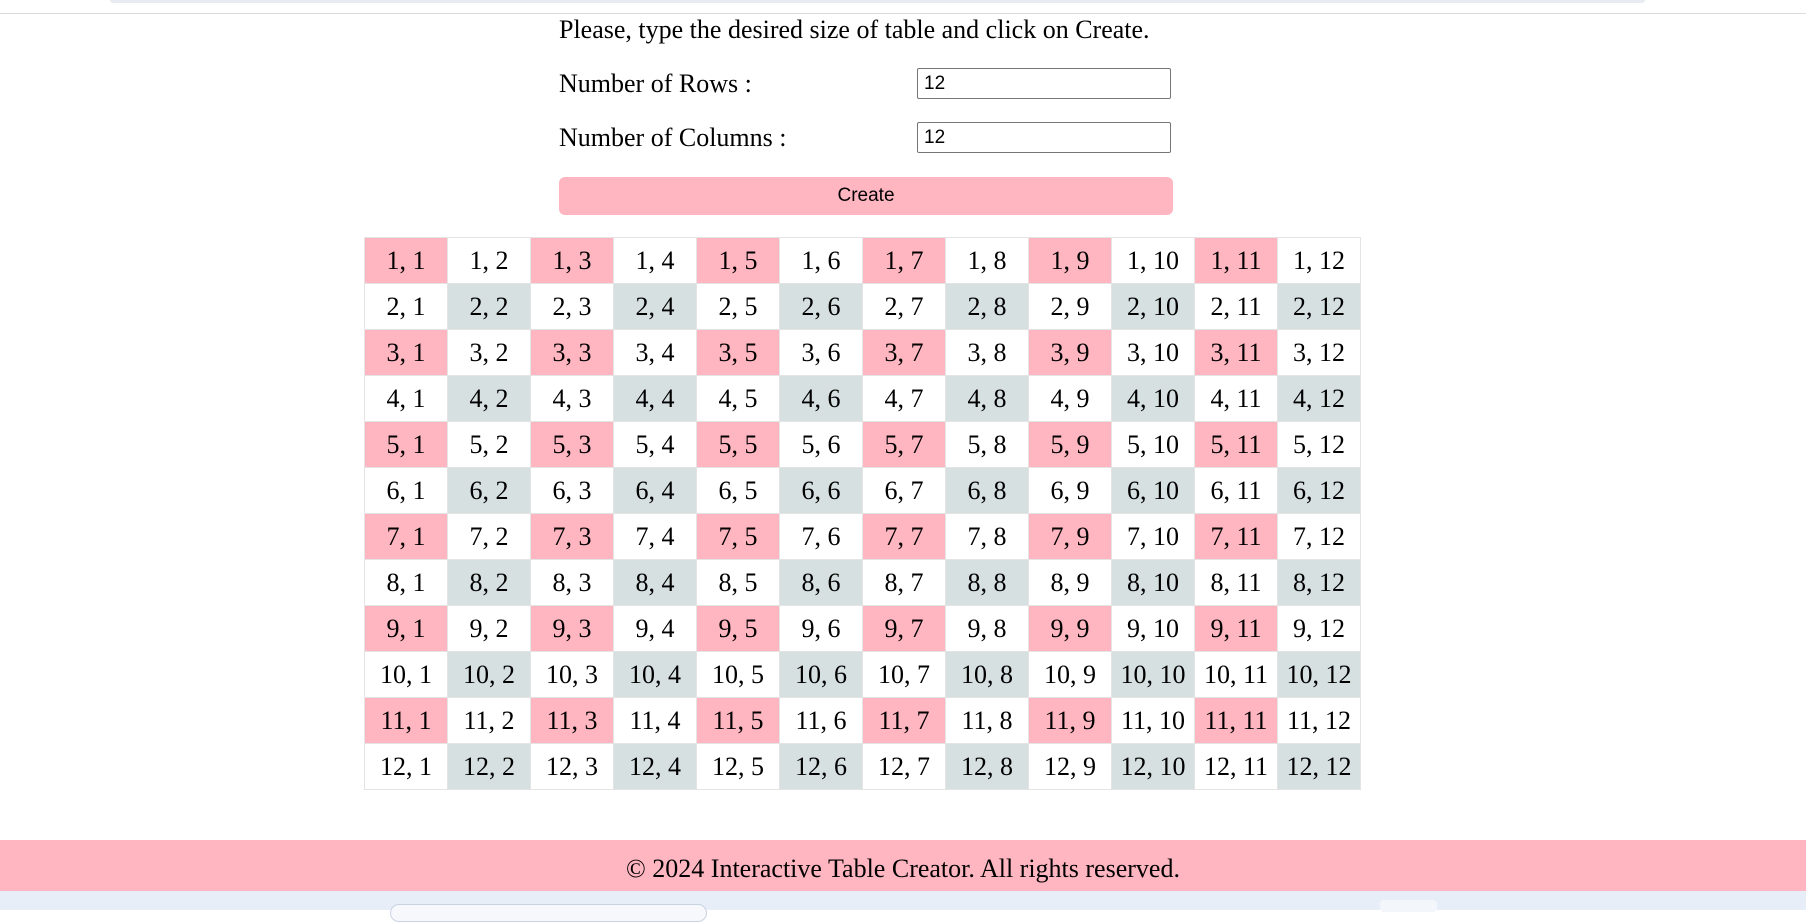  What do you see at coordinates (1070, 352) in the screenshot?
I see `table-cell: 3, 9` at bounding box center [1070, 352].